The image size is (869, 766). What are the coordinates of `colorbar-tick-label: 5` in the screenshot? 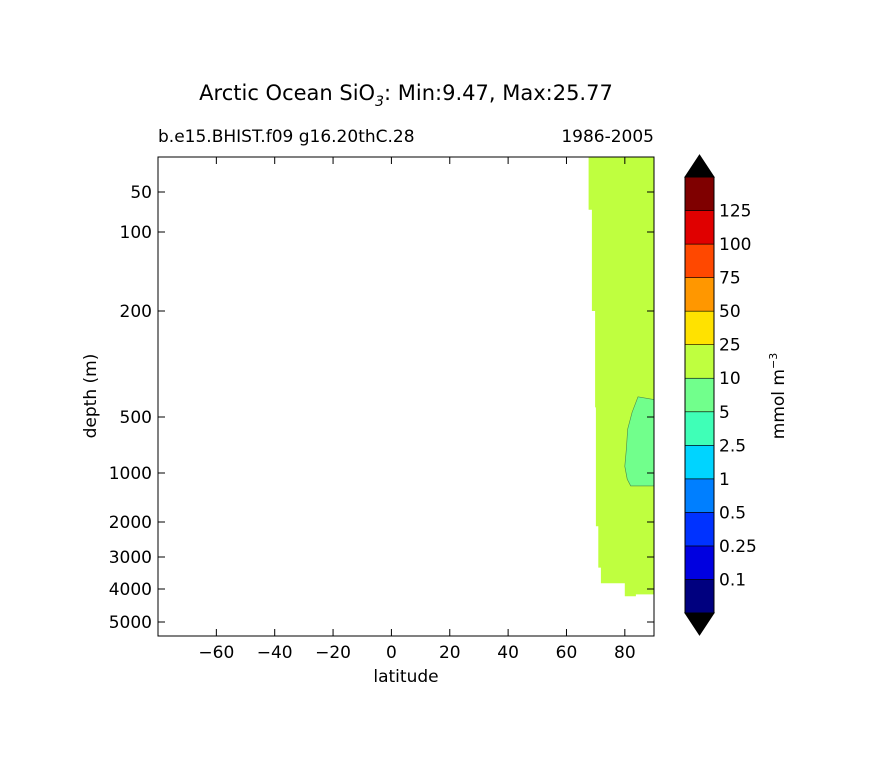 It's located at (724, 413).